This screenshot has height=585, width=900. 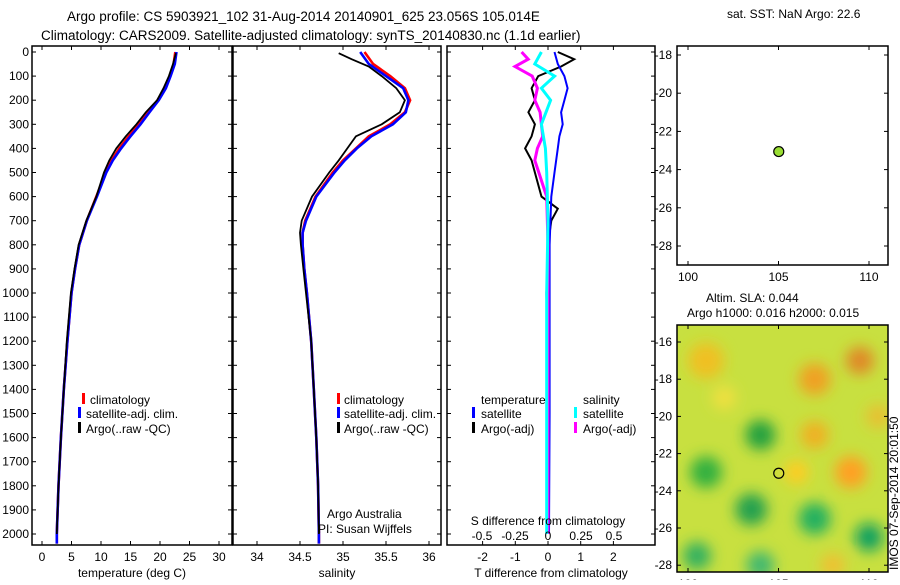 What do you see at coordinates (19, 100) in the screenshot?
I see `y-tick-label: 200` at bounding box center [19, 100].